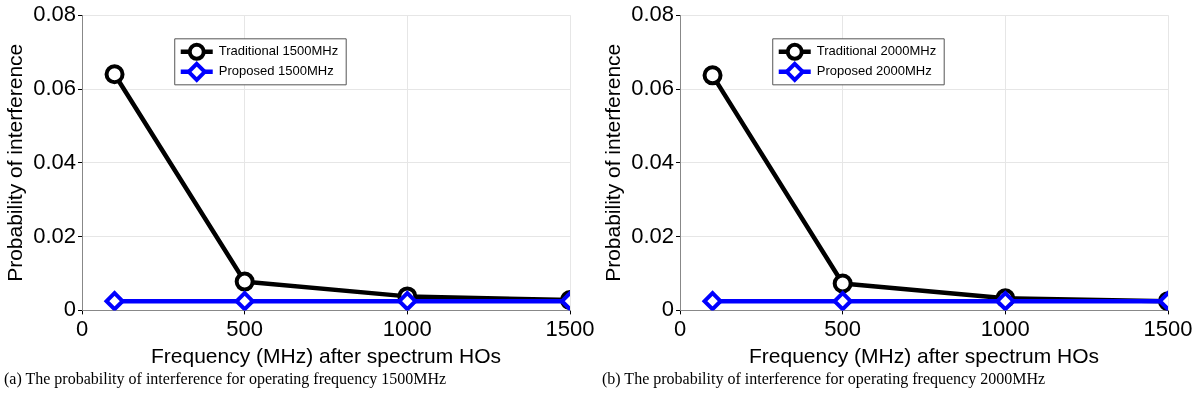 The width and height of the screenshot is (1197, 418). Describe the element at coordinates (874, 71) in the screenshot. I see `legend-label: Proposed 2000MHz` at that location.